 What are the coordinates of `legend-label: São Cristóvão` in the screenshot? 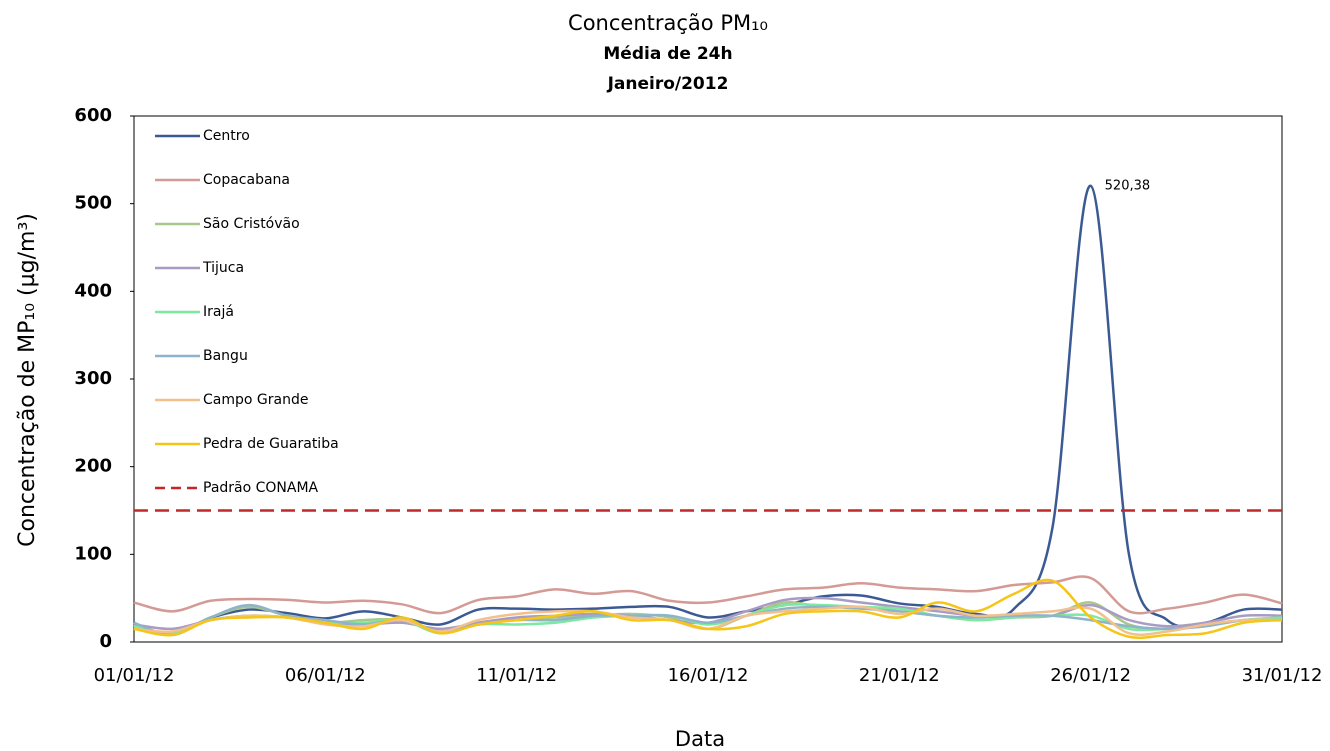 It's located at (251, 224).